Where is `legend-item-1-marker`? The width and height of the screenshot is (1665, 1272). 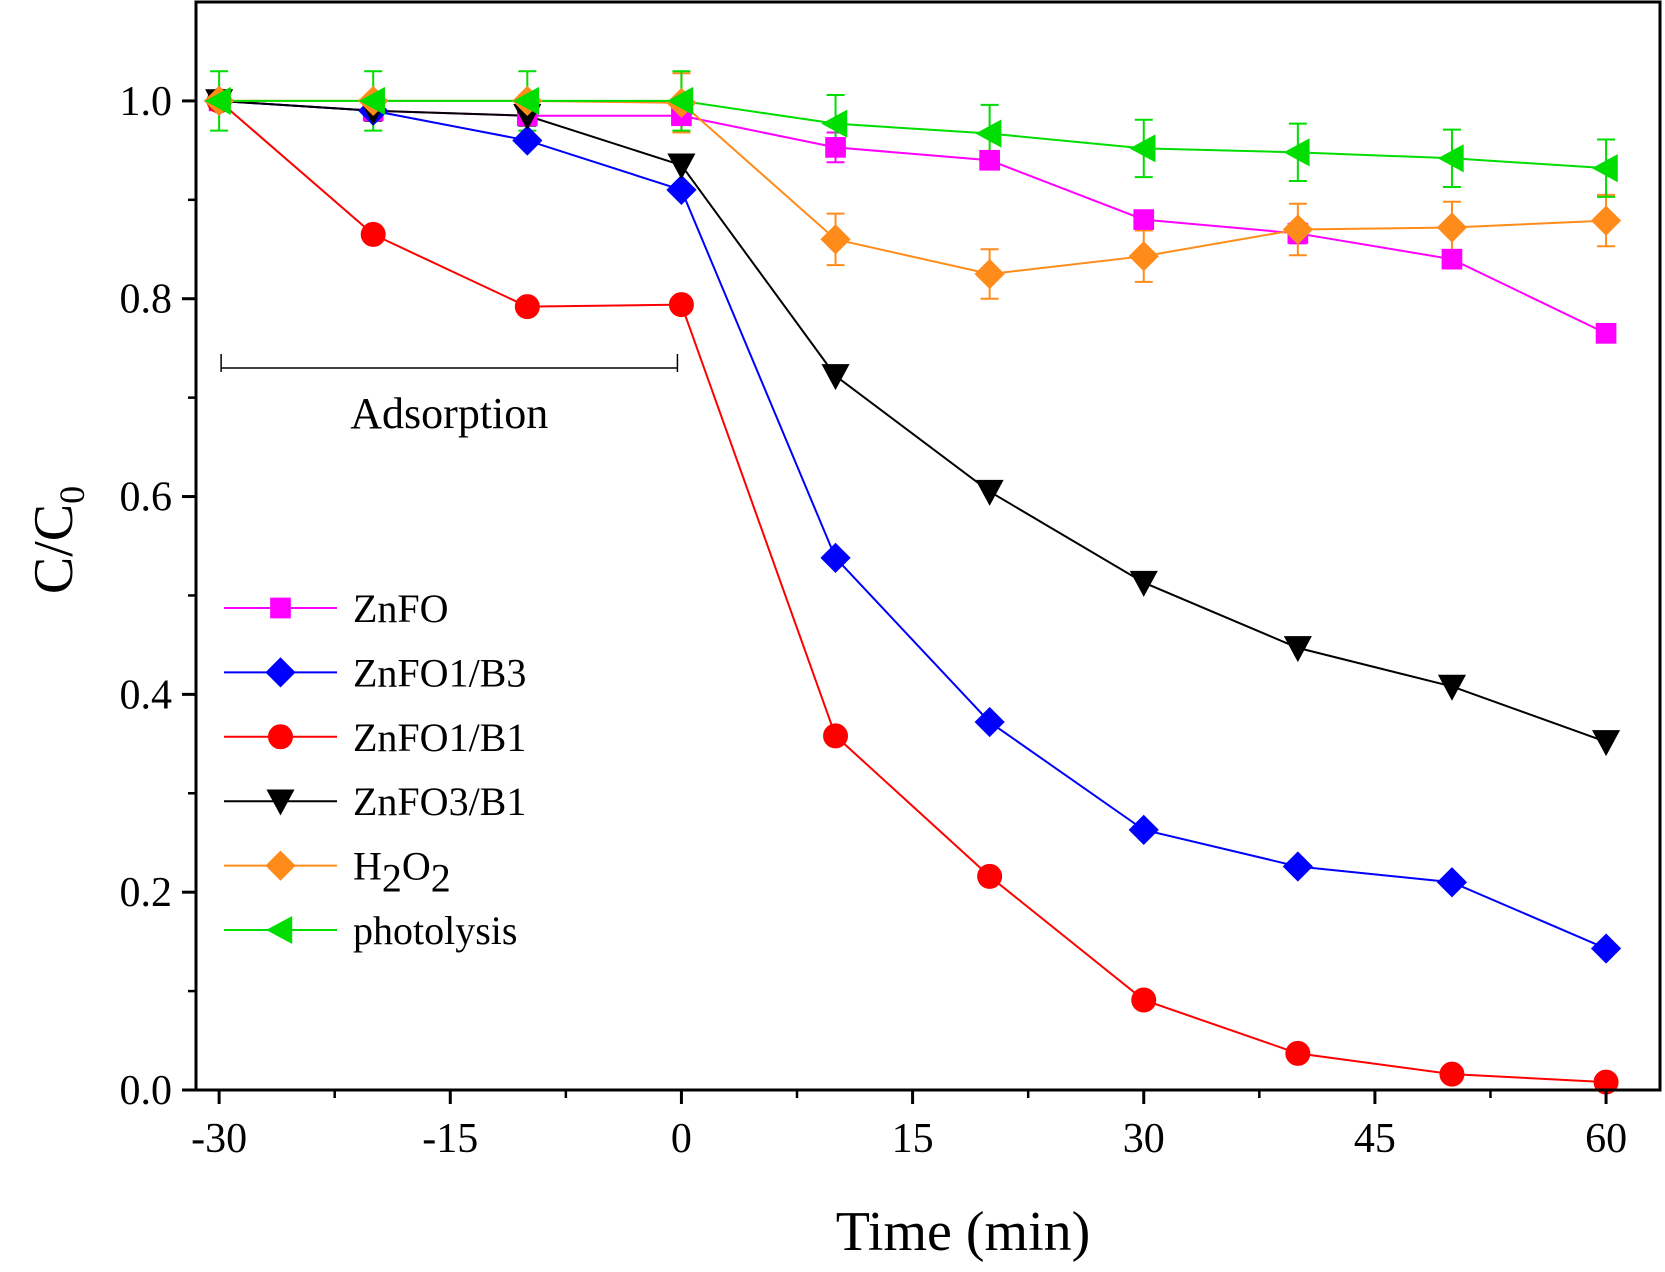
legend-item-1-marker is located at coordinates (280, 672).